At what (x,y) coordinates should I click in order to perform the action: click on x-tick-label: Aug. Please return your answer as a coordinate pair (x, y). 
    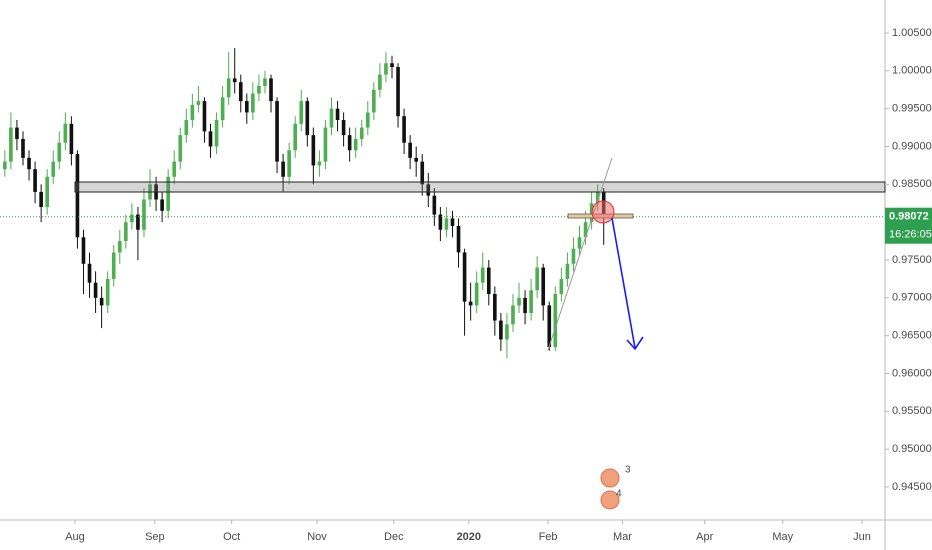
    Looking at the image, I should click on (75, 537).